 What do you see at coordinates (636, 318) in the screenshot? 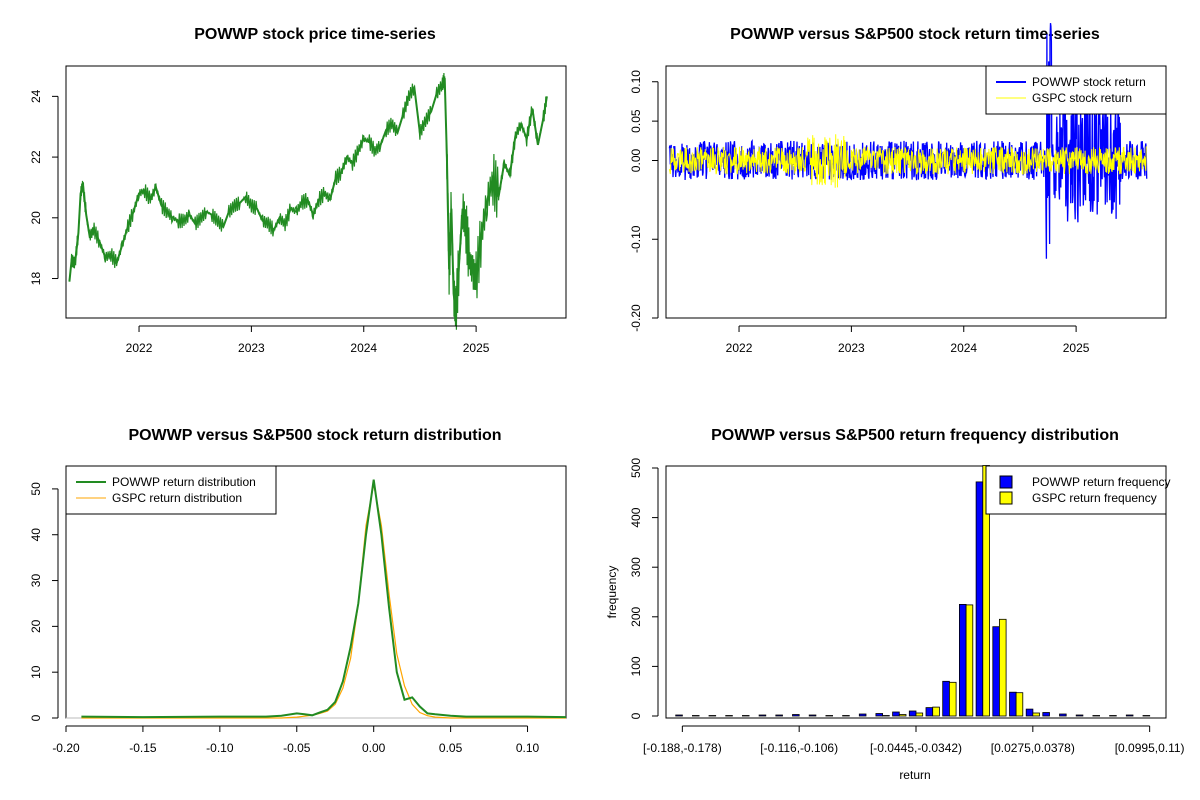
I see `y-tick-label: -0.20` at bounding box center [636, 318].